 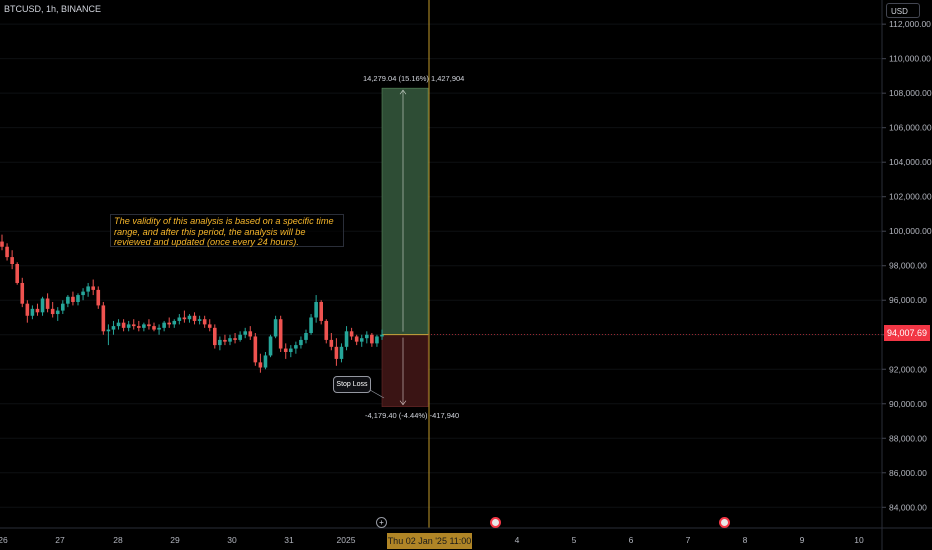 I want to click on plus-event-icon: +, so click(x=381, y=522).